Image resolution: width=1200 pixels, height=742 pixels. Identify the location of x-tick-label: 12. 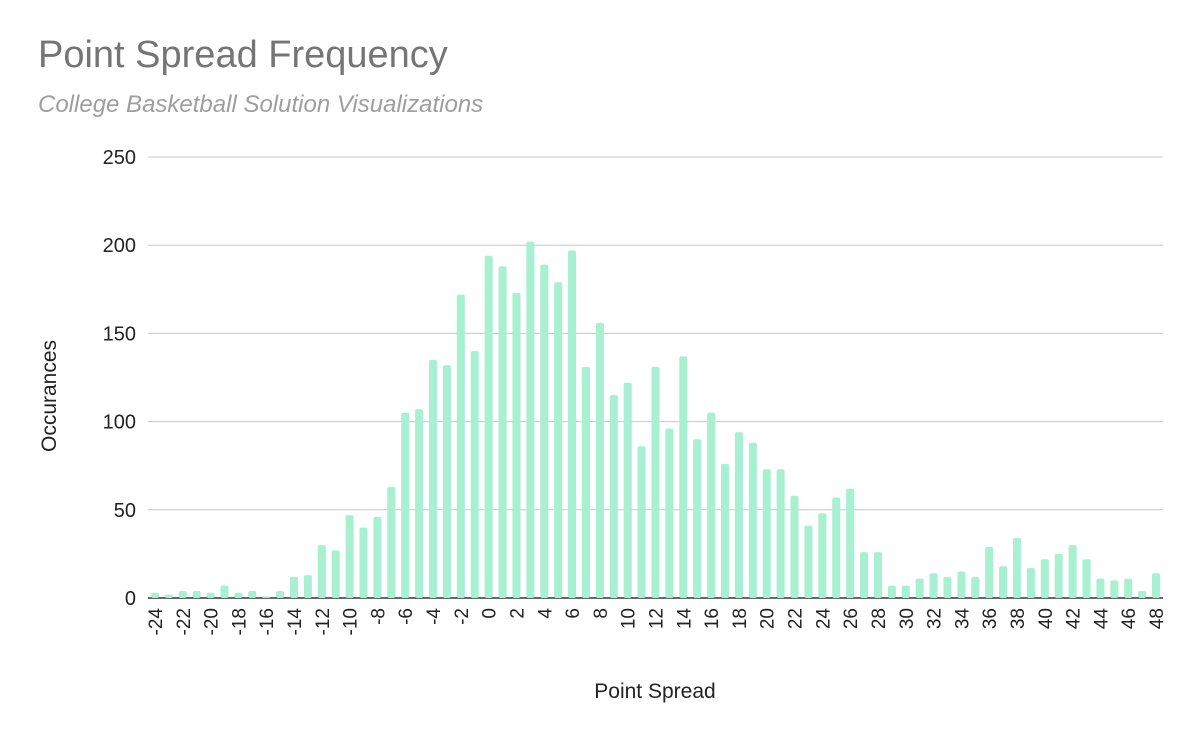
(657, 618).